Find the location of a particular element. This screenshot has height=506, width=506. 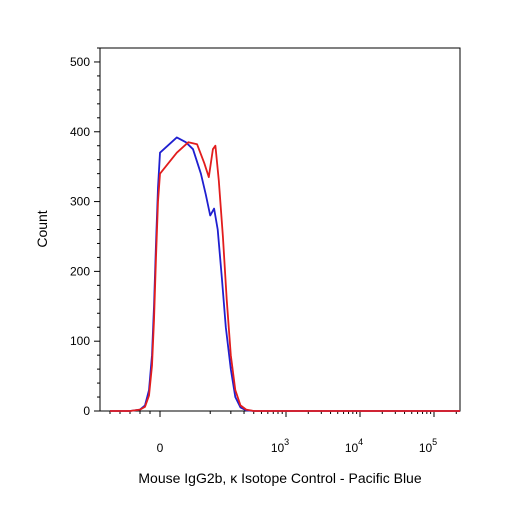

x-tick-label: 10³ is located at coordinates (280, 446).